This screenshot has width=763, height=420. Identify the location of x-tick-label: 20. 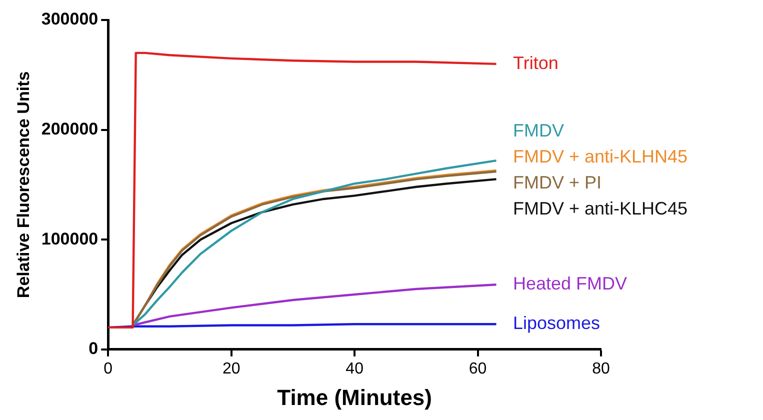
(231, 369).